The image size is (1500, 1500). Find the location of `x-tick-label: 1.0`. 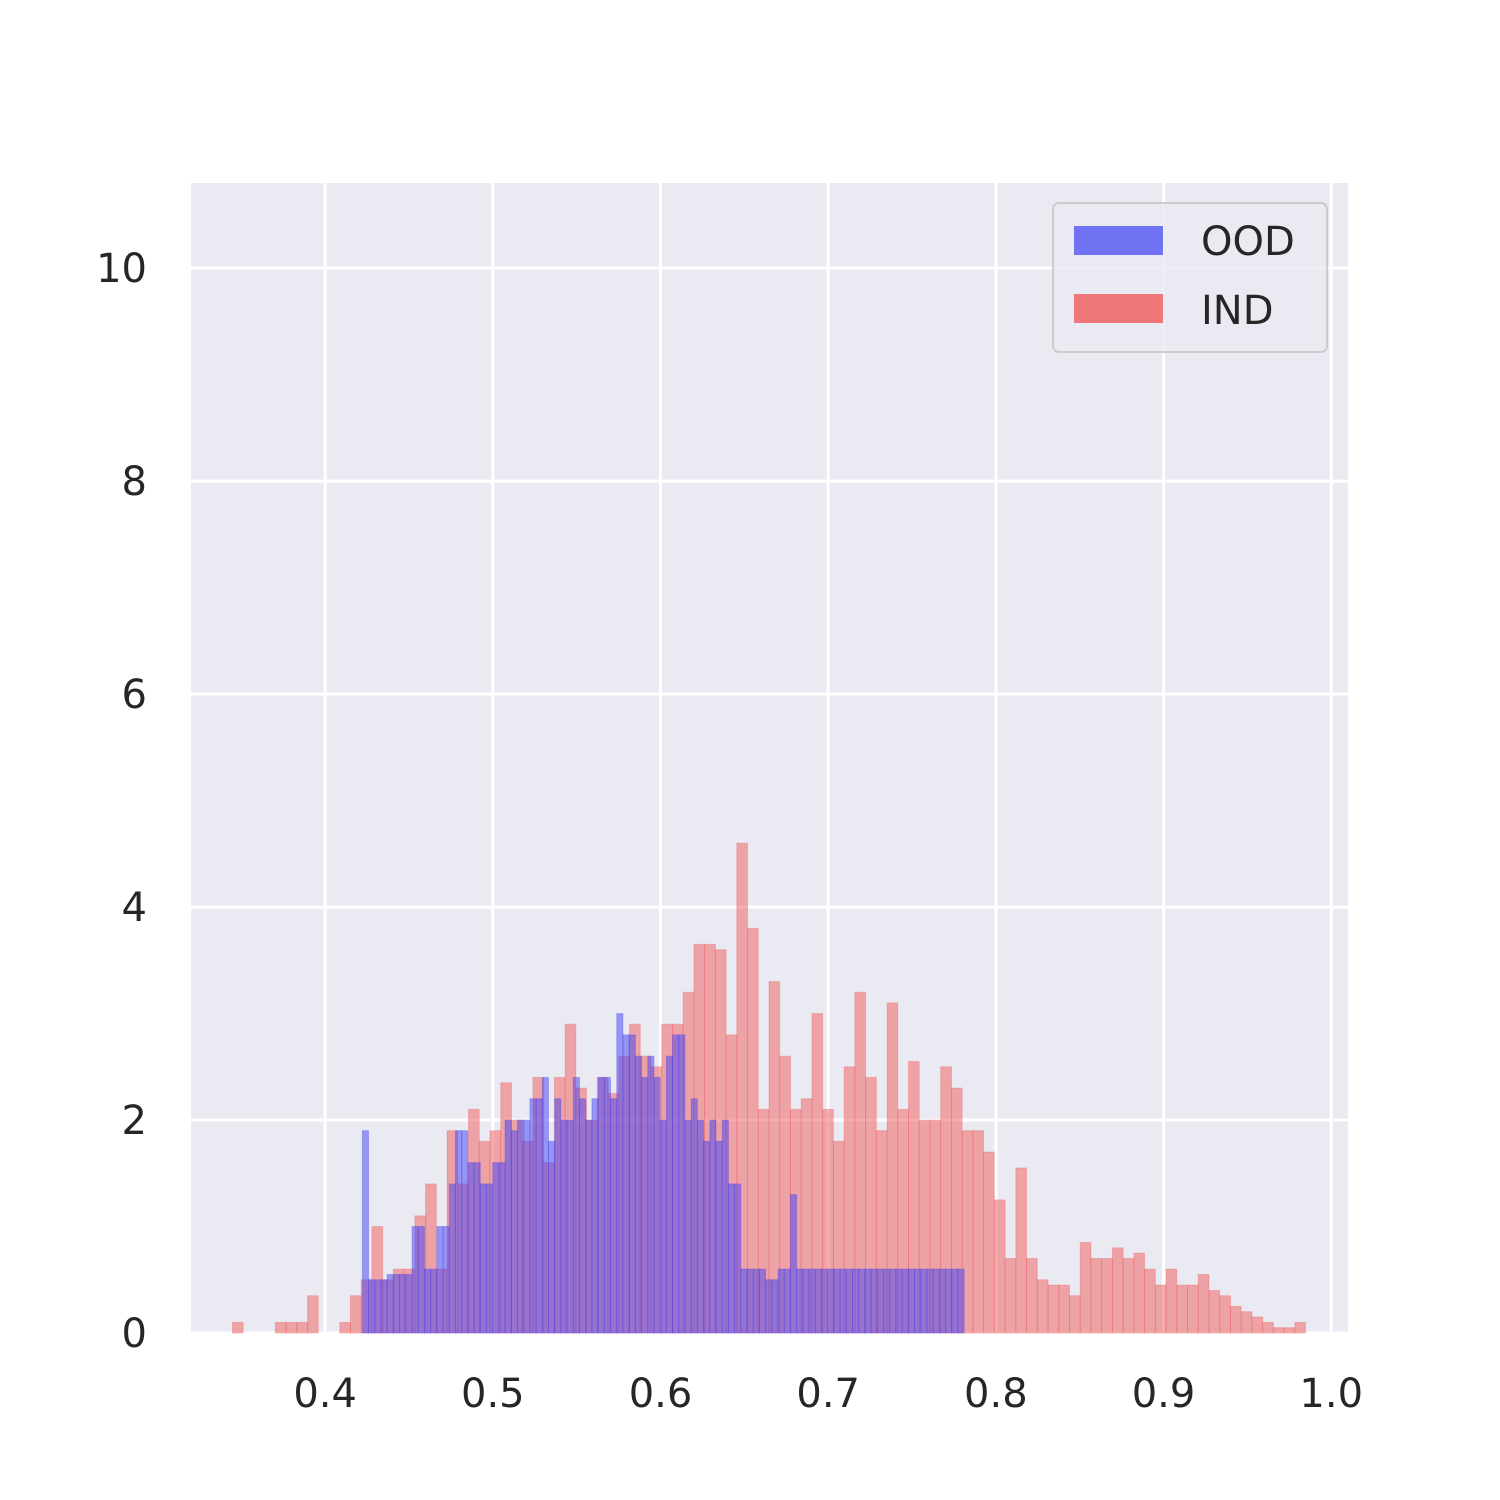

x-tick-label: 1.0 is located at coordinates (1331, 1394).